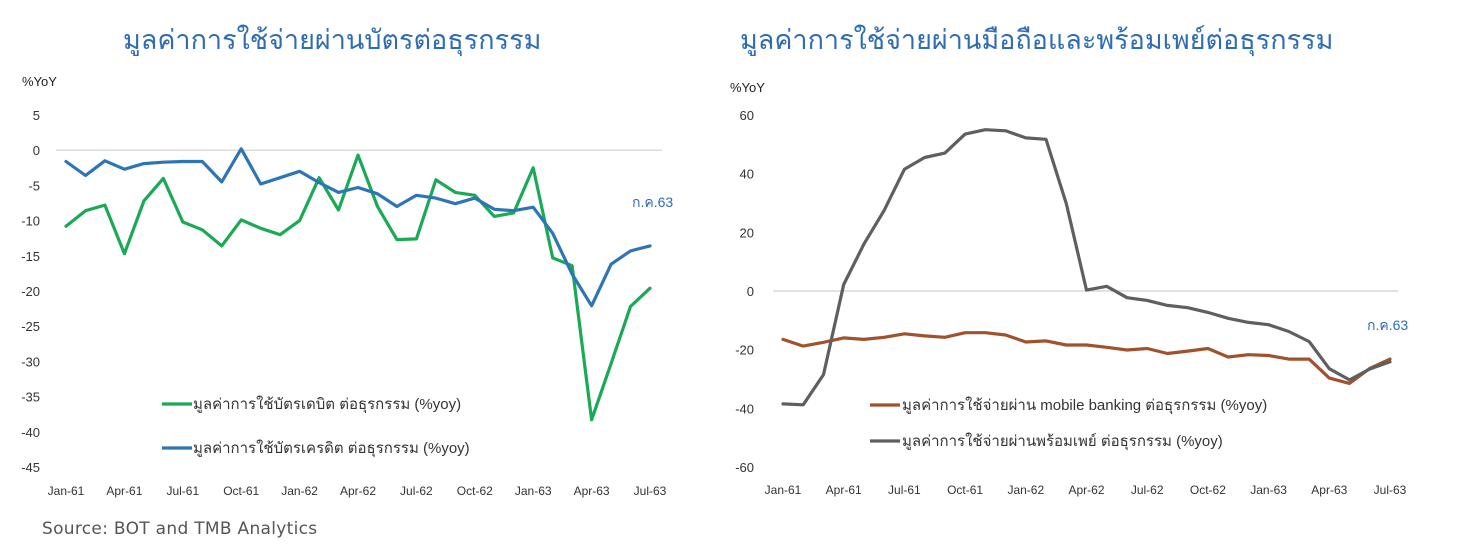 The width and height of the screenshot is (1476, 553). I want to click on y-tick-label: 40, so click(747, 174).